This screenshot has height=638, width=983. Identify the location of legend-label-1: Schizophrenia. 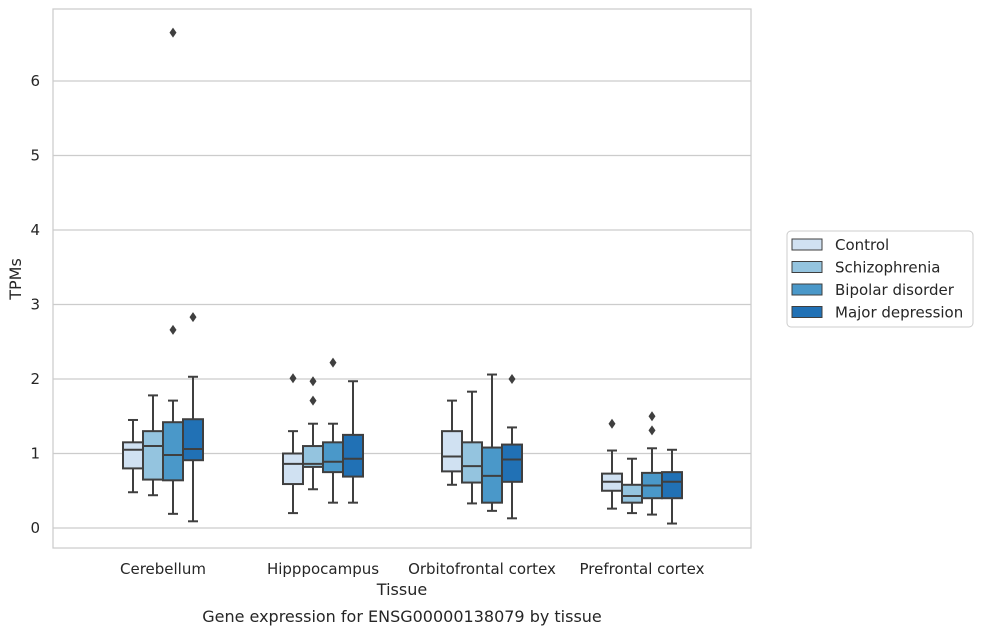
(887, 268).